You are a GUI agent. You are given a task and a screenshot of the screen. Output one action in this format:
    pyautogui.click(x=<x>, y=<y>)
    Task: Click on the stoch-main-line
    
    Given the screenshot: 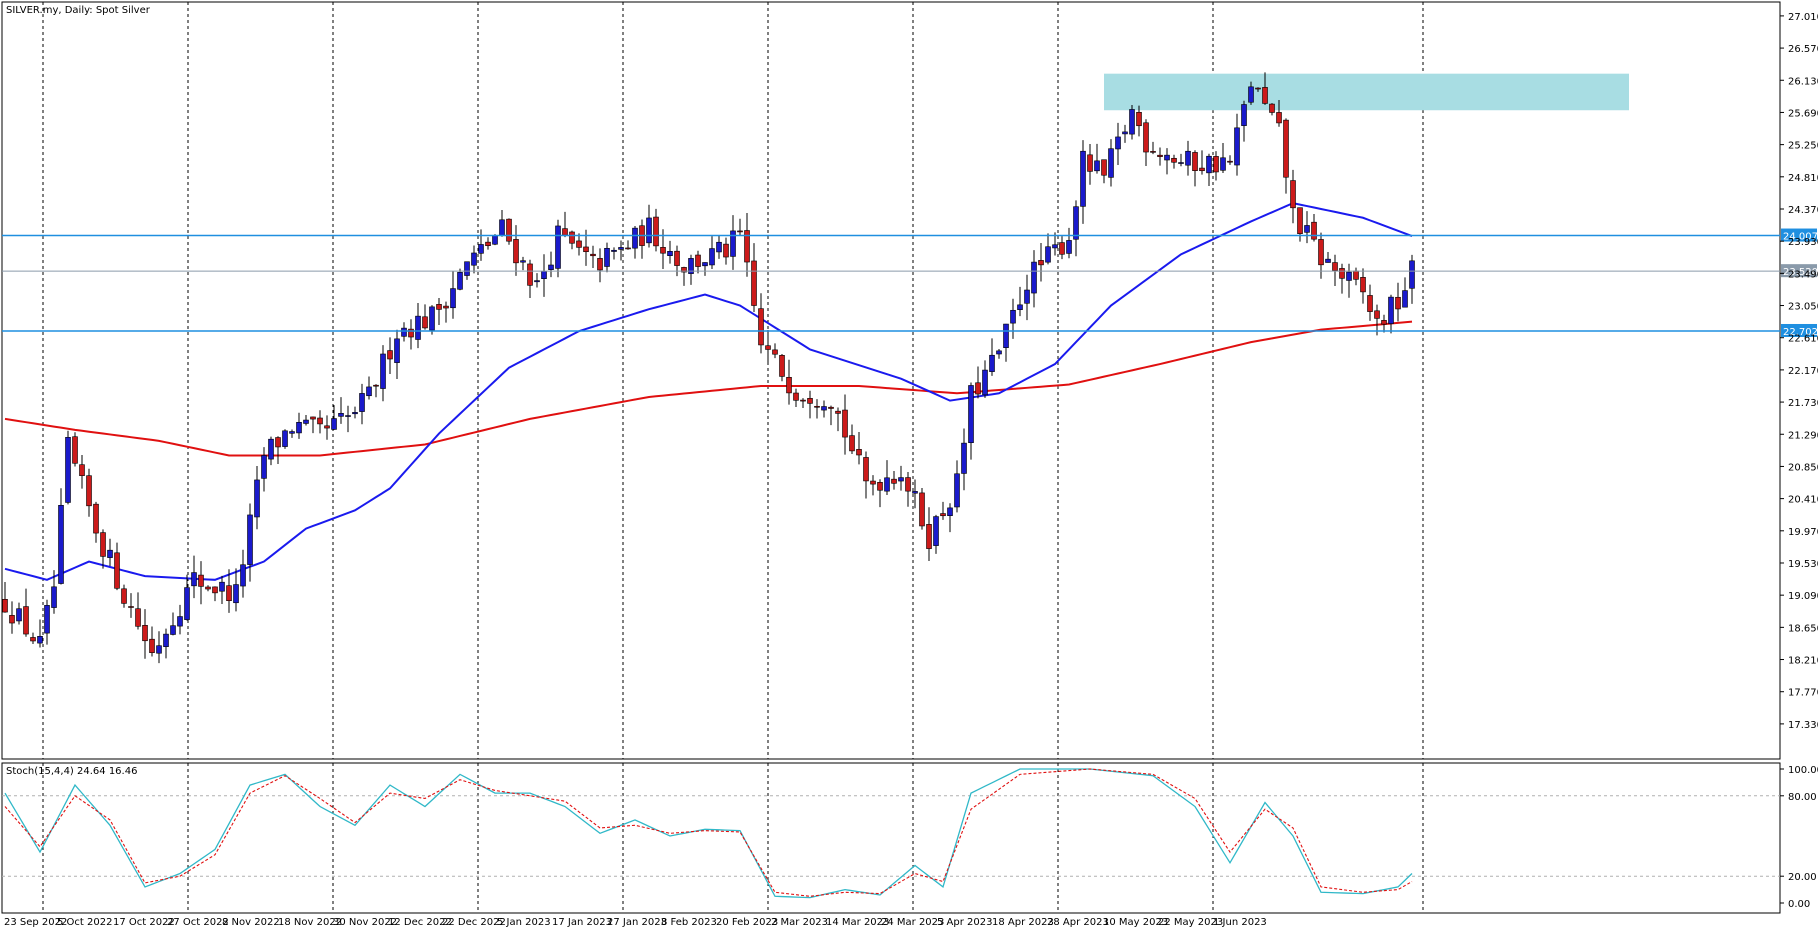 What is the action you would take?
    pyautogui.click(x=708, y=833)
    